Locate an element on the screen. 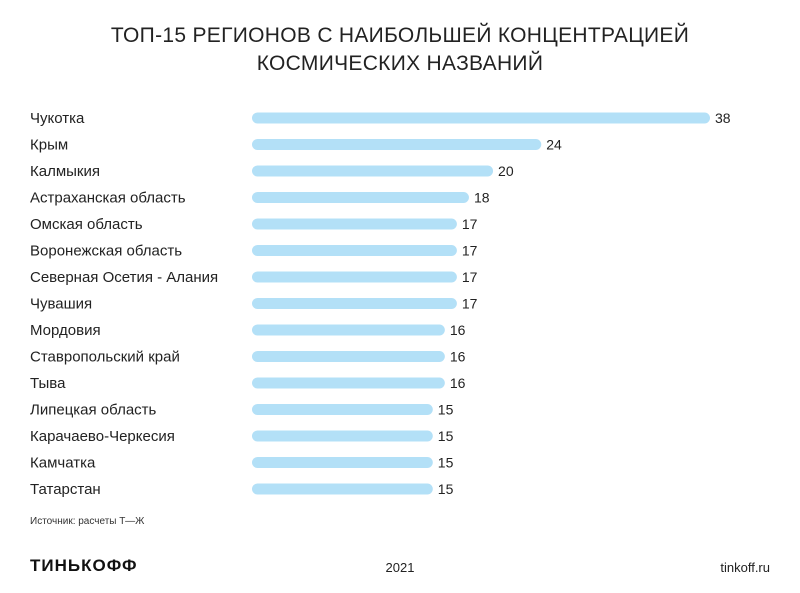 This screenshot has height=593, width=800. category-label: Татарстан is located at coordinates (65, 489).